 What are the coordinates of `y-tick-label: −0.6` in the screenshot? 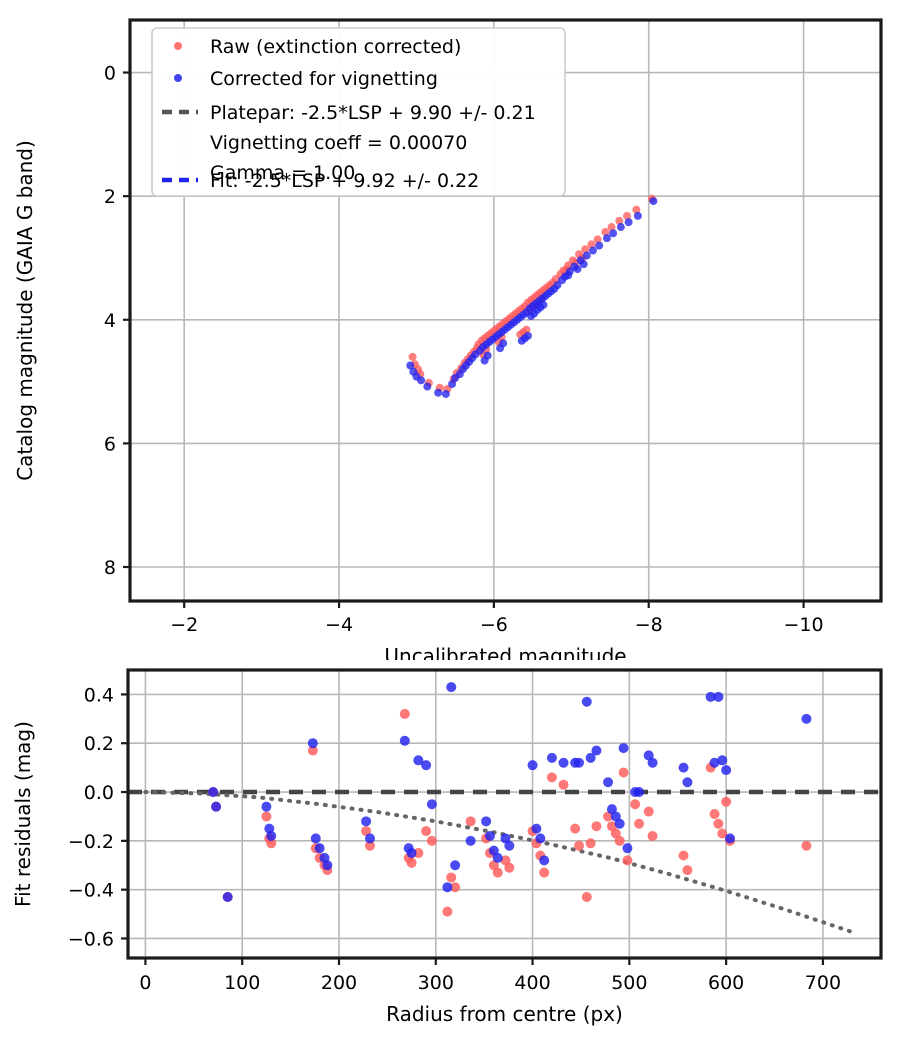 It's located at (91, 939).